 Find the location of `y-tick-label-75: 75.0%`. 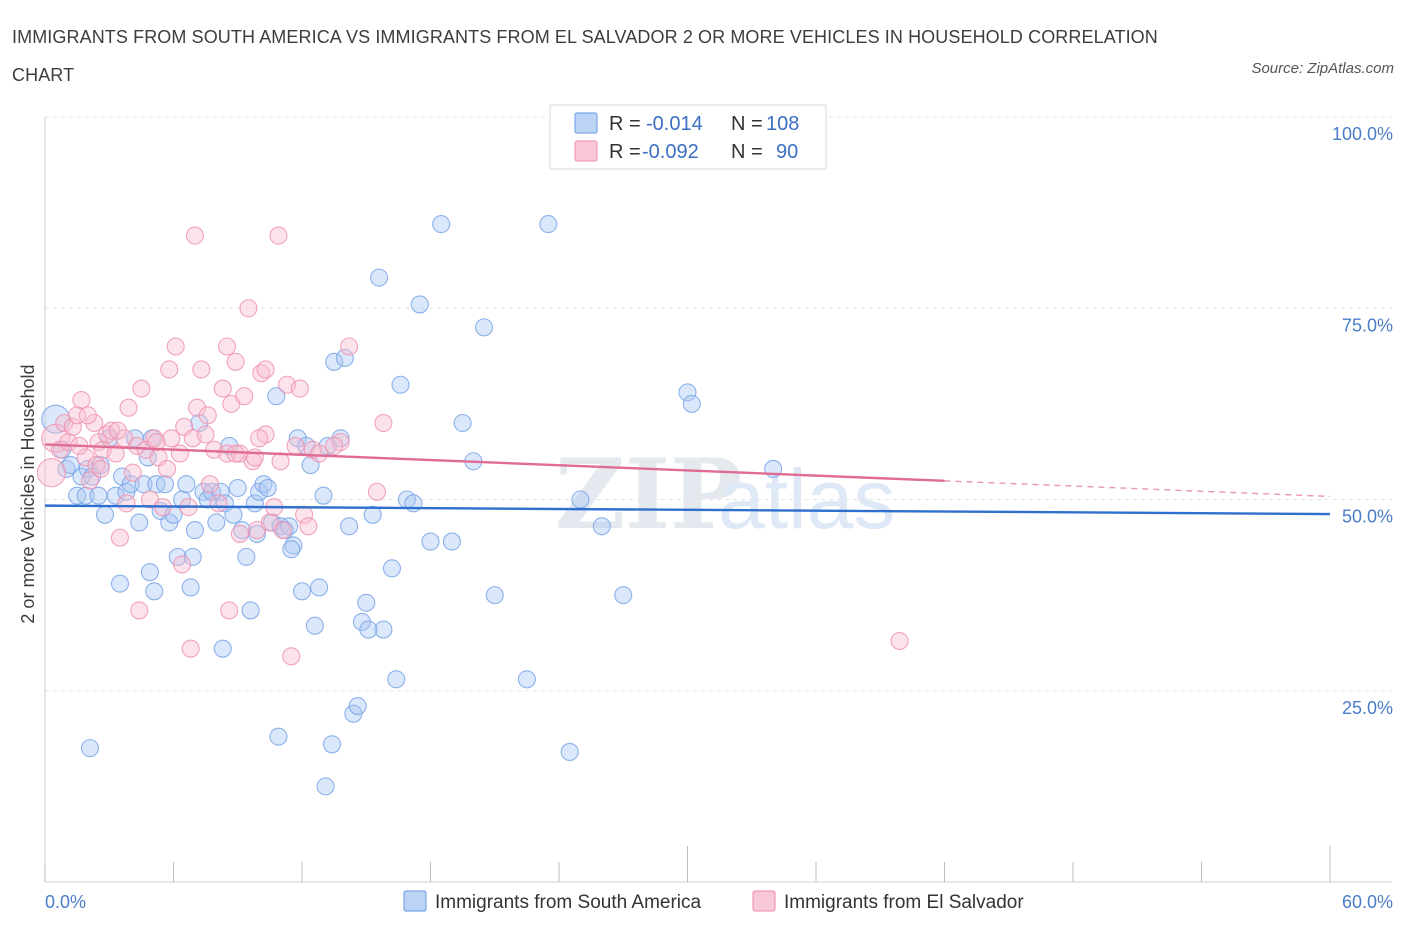

y-tick-label-75: 75.0% is located at coordinates (1367, 325).